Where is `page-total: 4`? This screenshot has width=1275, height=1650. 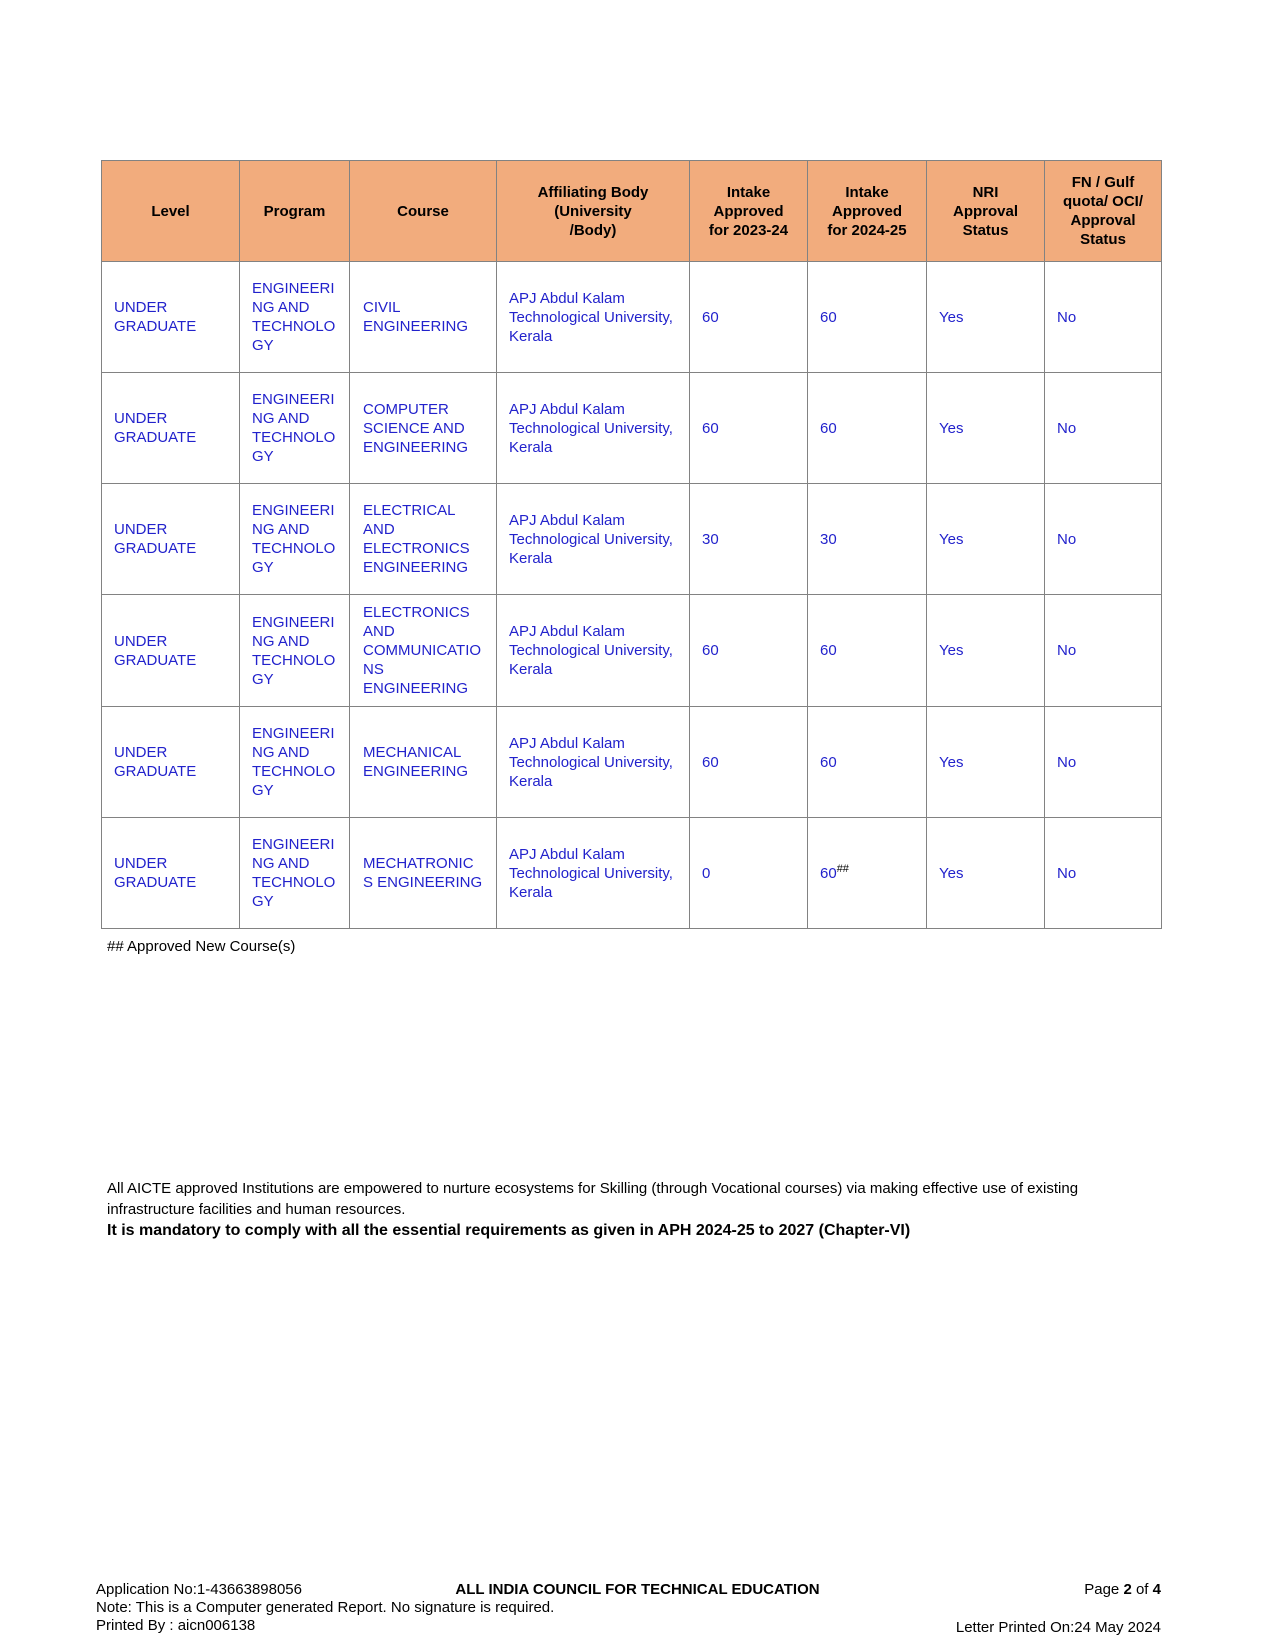 page-total: 4 is located at coordinates (1156, 1589).